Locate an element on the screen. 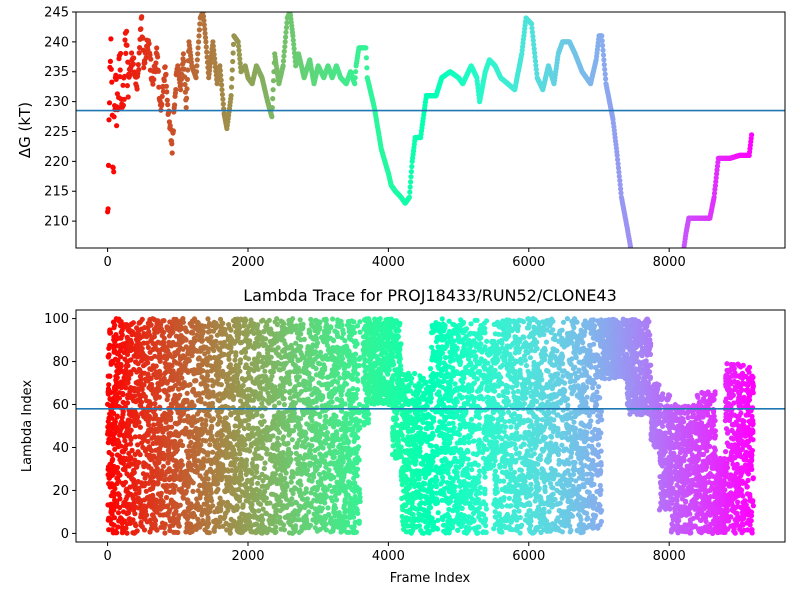 Image resolution: width=800 pixels, height=600 pixels. free-energy-y-tick-label: 215 is located at coordinates (56, 192).